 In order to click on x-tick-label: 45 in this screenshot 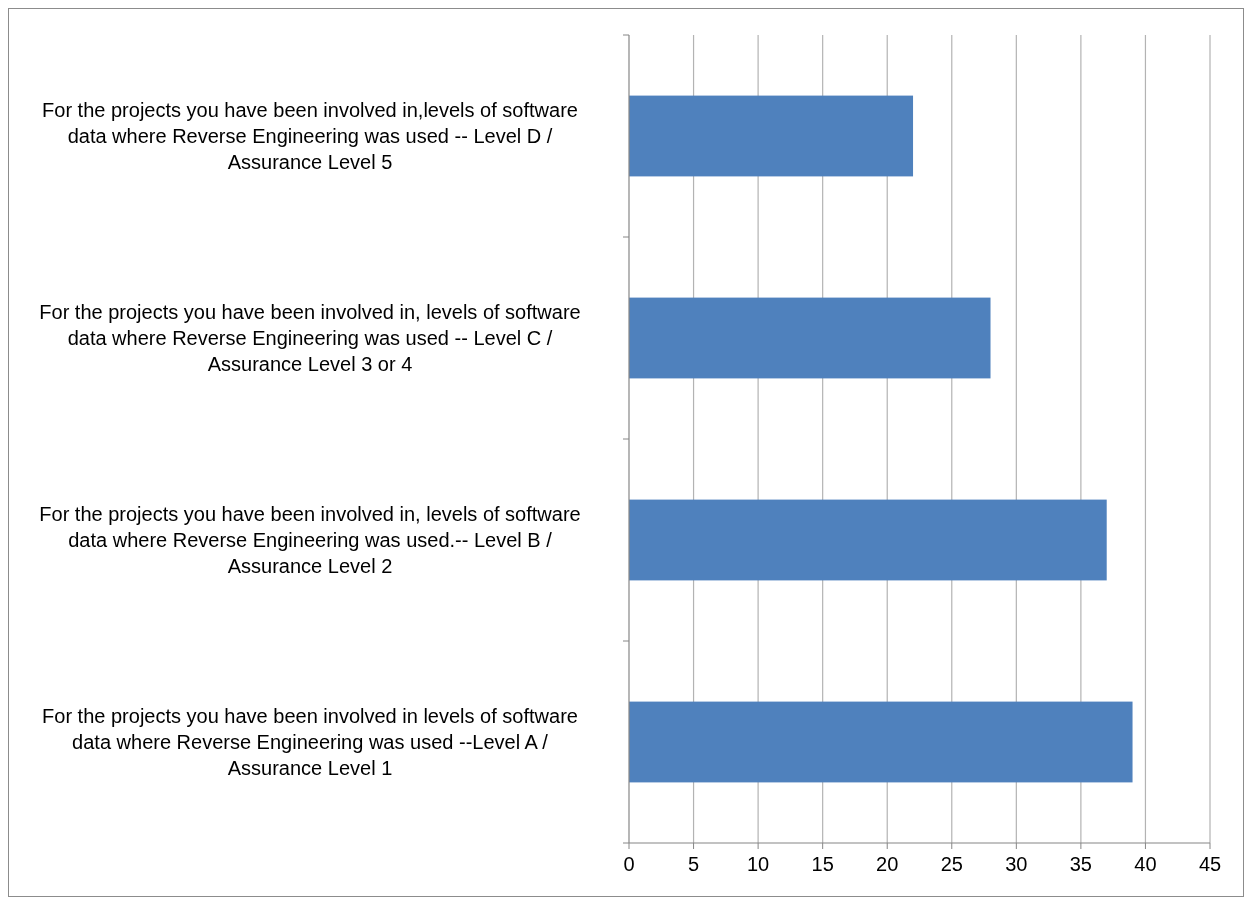, I will do `click(1210, 864)`.